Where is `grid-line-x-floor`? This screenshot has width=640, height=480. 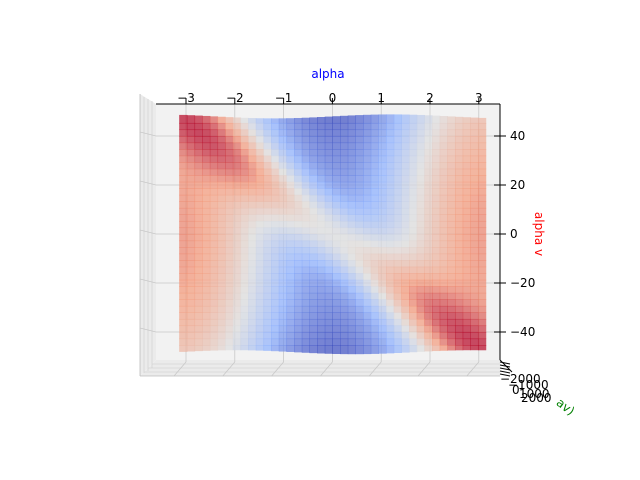 grid-line-x-floor is located at coordinates (277, 369).